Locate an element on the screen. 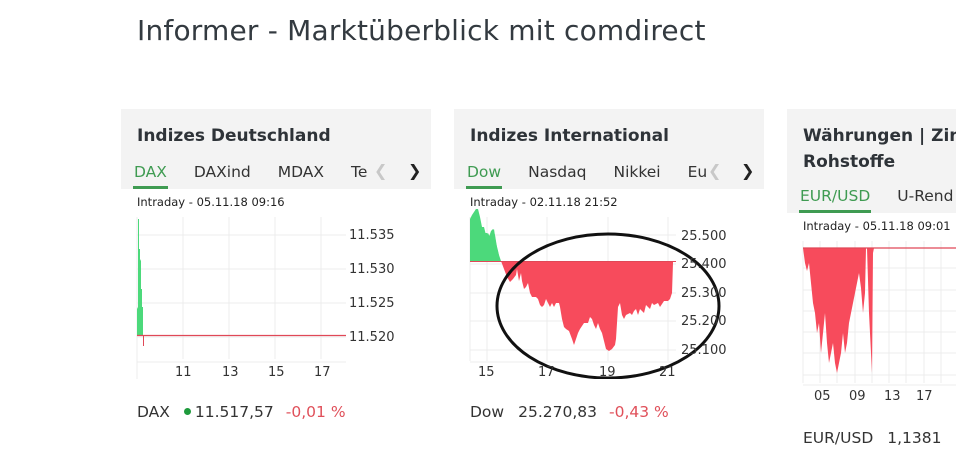  quote-row: DAX 11.517,57 -0,01 % is located at coordinates (241, 412).